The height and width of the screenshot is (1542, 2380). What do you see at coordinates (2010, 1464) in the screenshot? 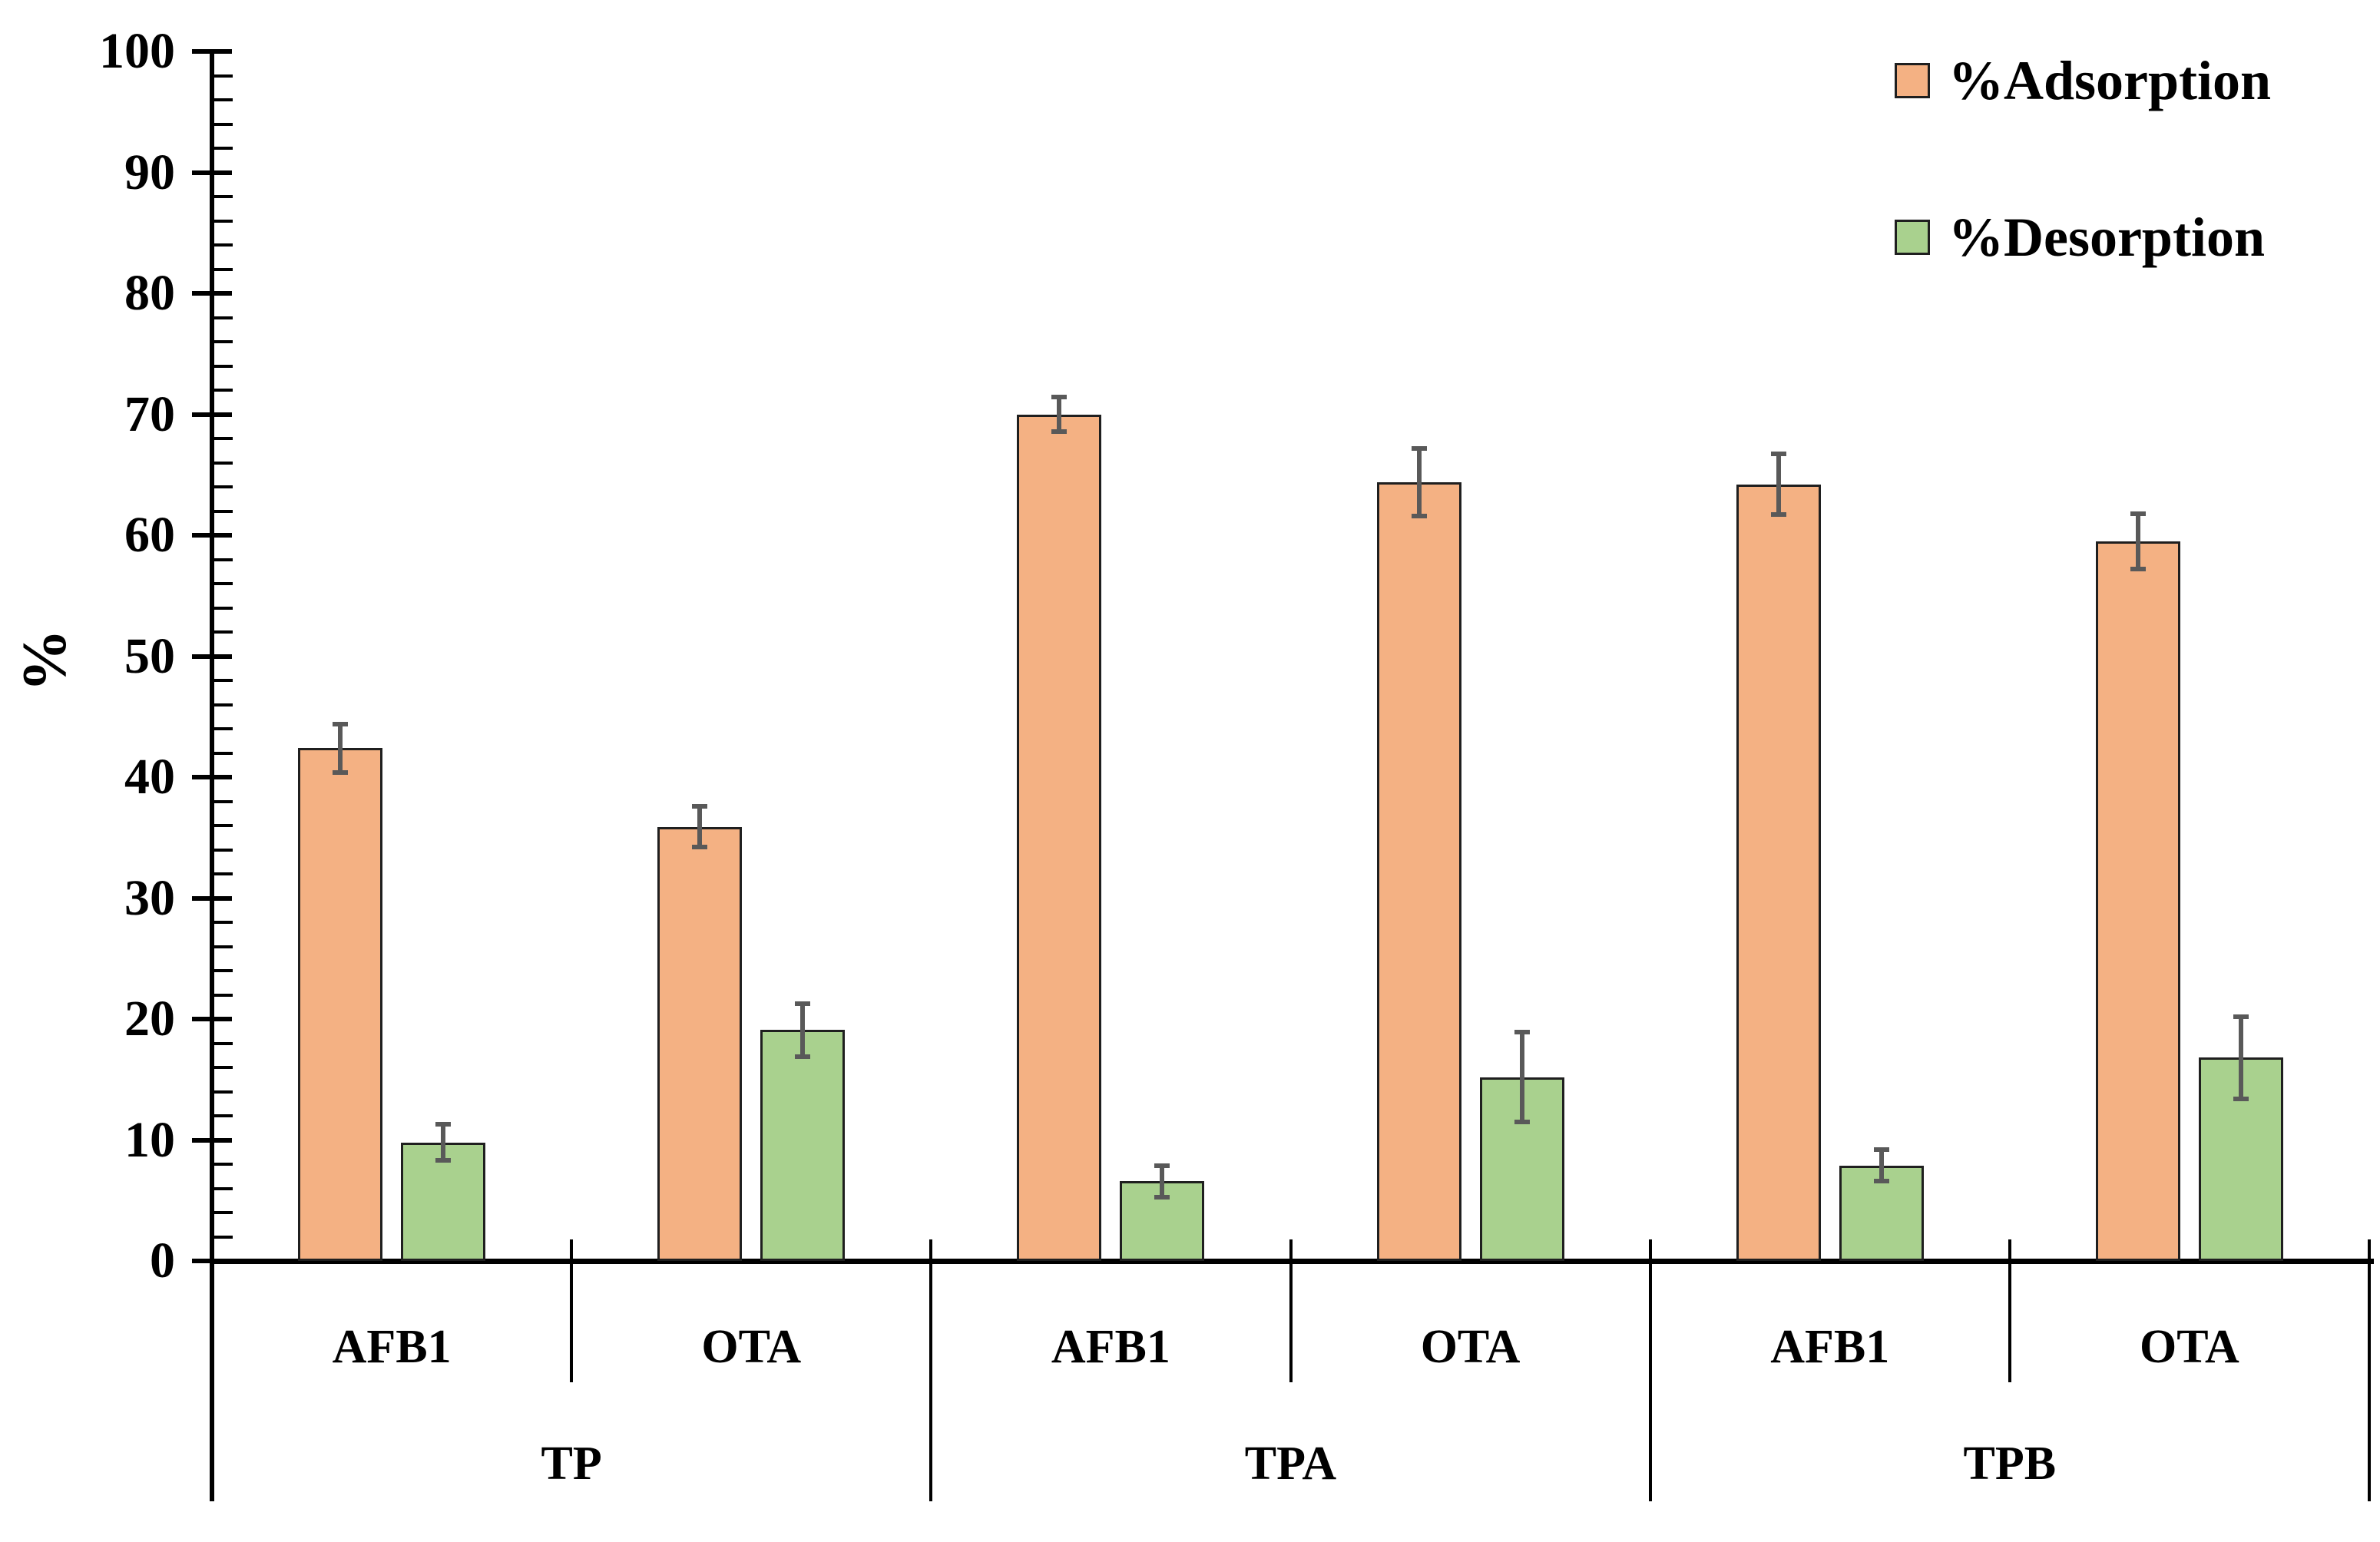
I see `group-label: TPB` at bounding box center [2010, 1464].